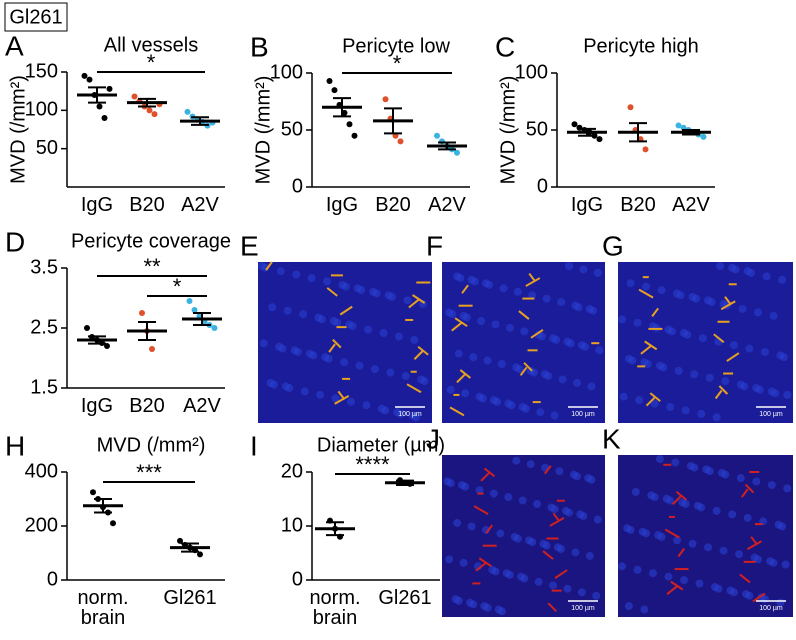 Image resolution: width=796 pixels, height=640 pixels. I want to click on x-tick-label: Gl261, so click(190, 598).